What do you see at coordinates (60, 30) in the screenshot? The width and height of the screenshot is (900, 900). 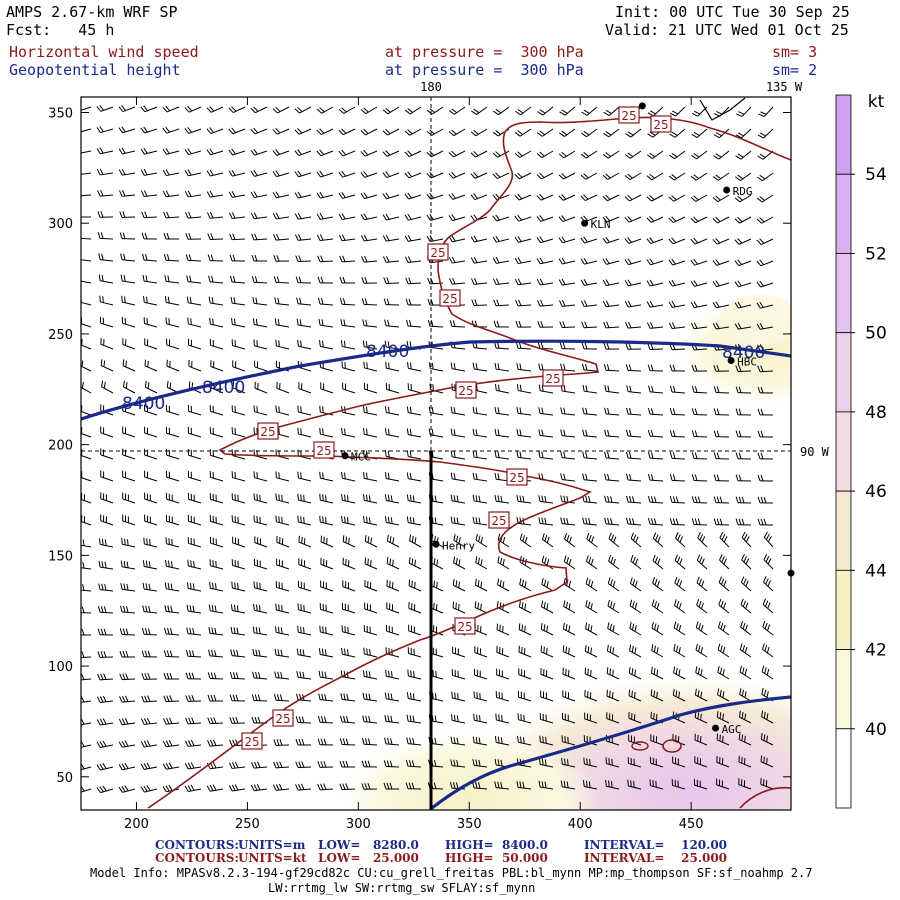 I see `forecast-hour: Fcst: 45 h` at bounding box center [60, 30].